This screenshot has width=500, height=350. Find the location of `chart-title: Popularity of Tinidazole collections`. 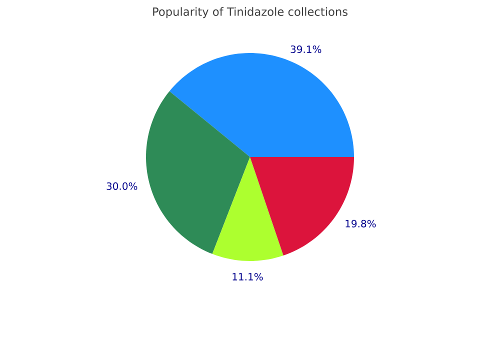

chart-title: Popularity of Tinidazole collections is located at coordinates (250, 12).